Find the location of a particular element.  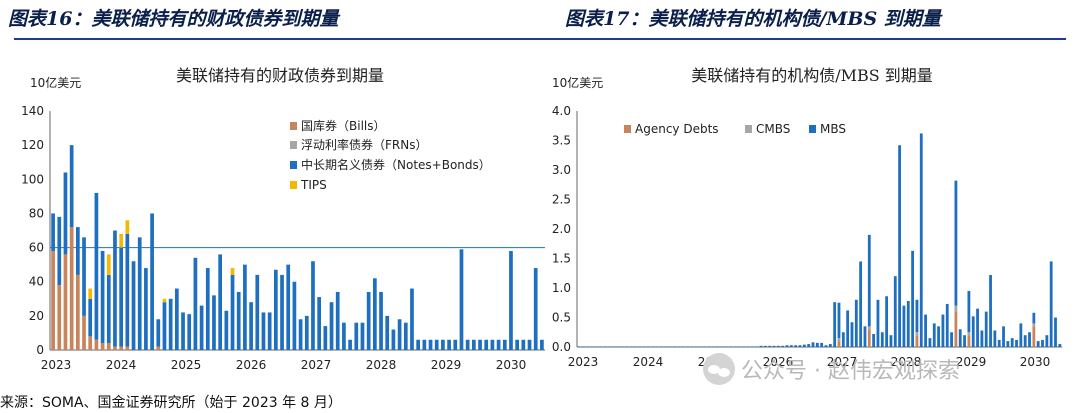

y-axis-unit-label: 10亿美元 is located at coordinates (577, 82).